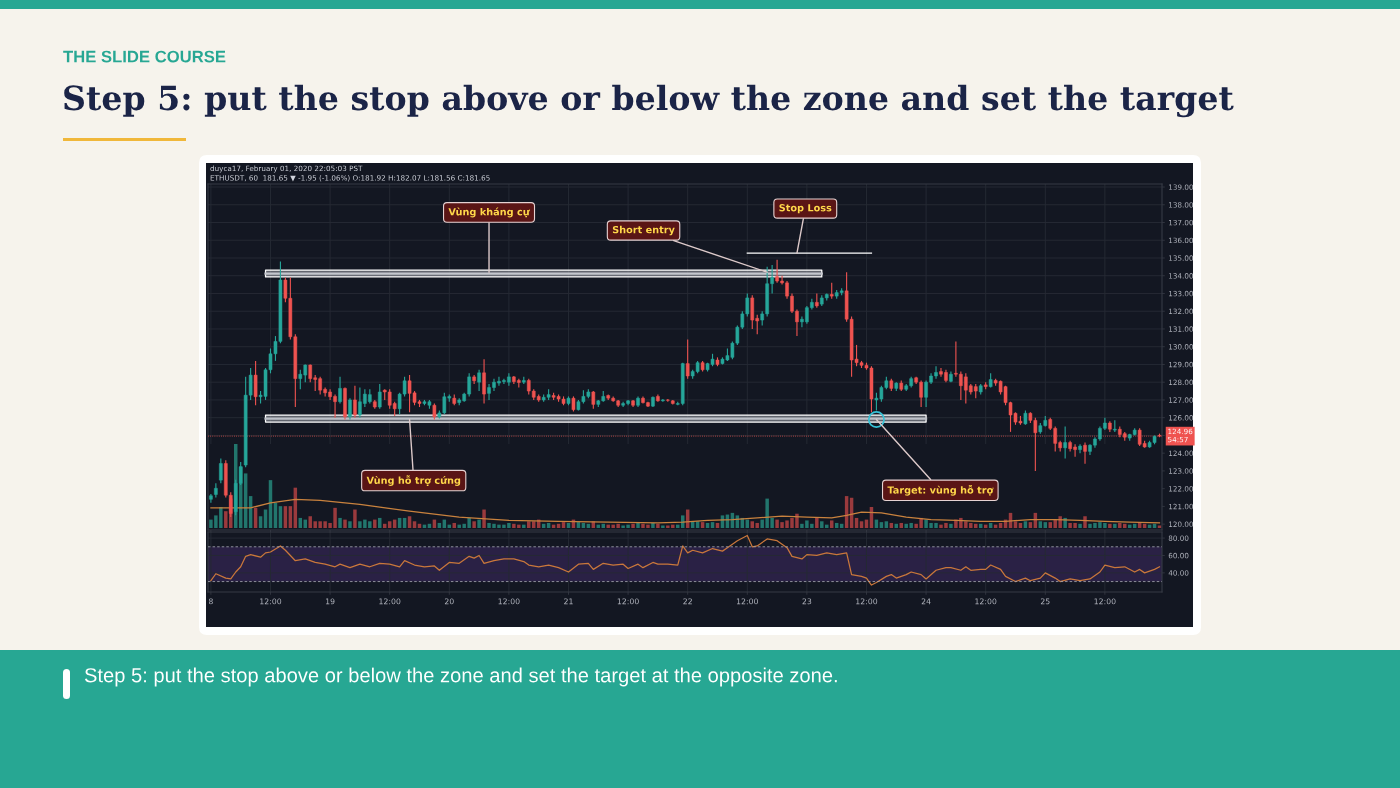 This screenshot has width=1400, height=788. Describe the element at coordinates (643, 230) in the screenshot. I see `annotation: Short entry` at that location.